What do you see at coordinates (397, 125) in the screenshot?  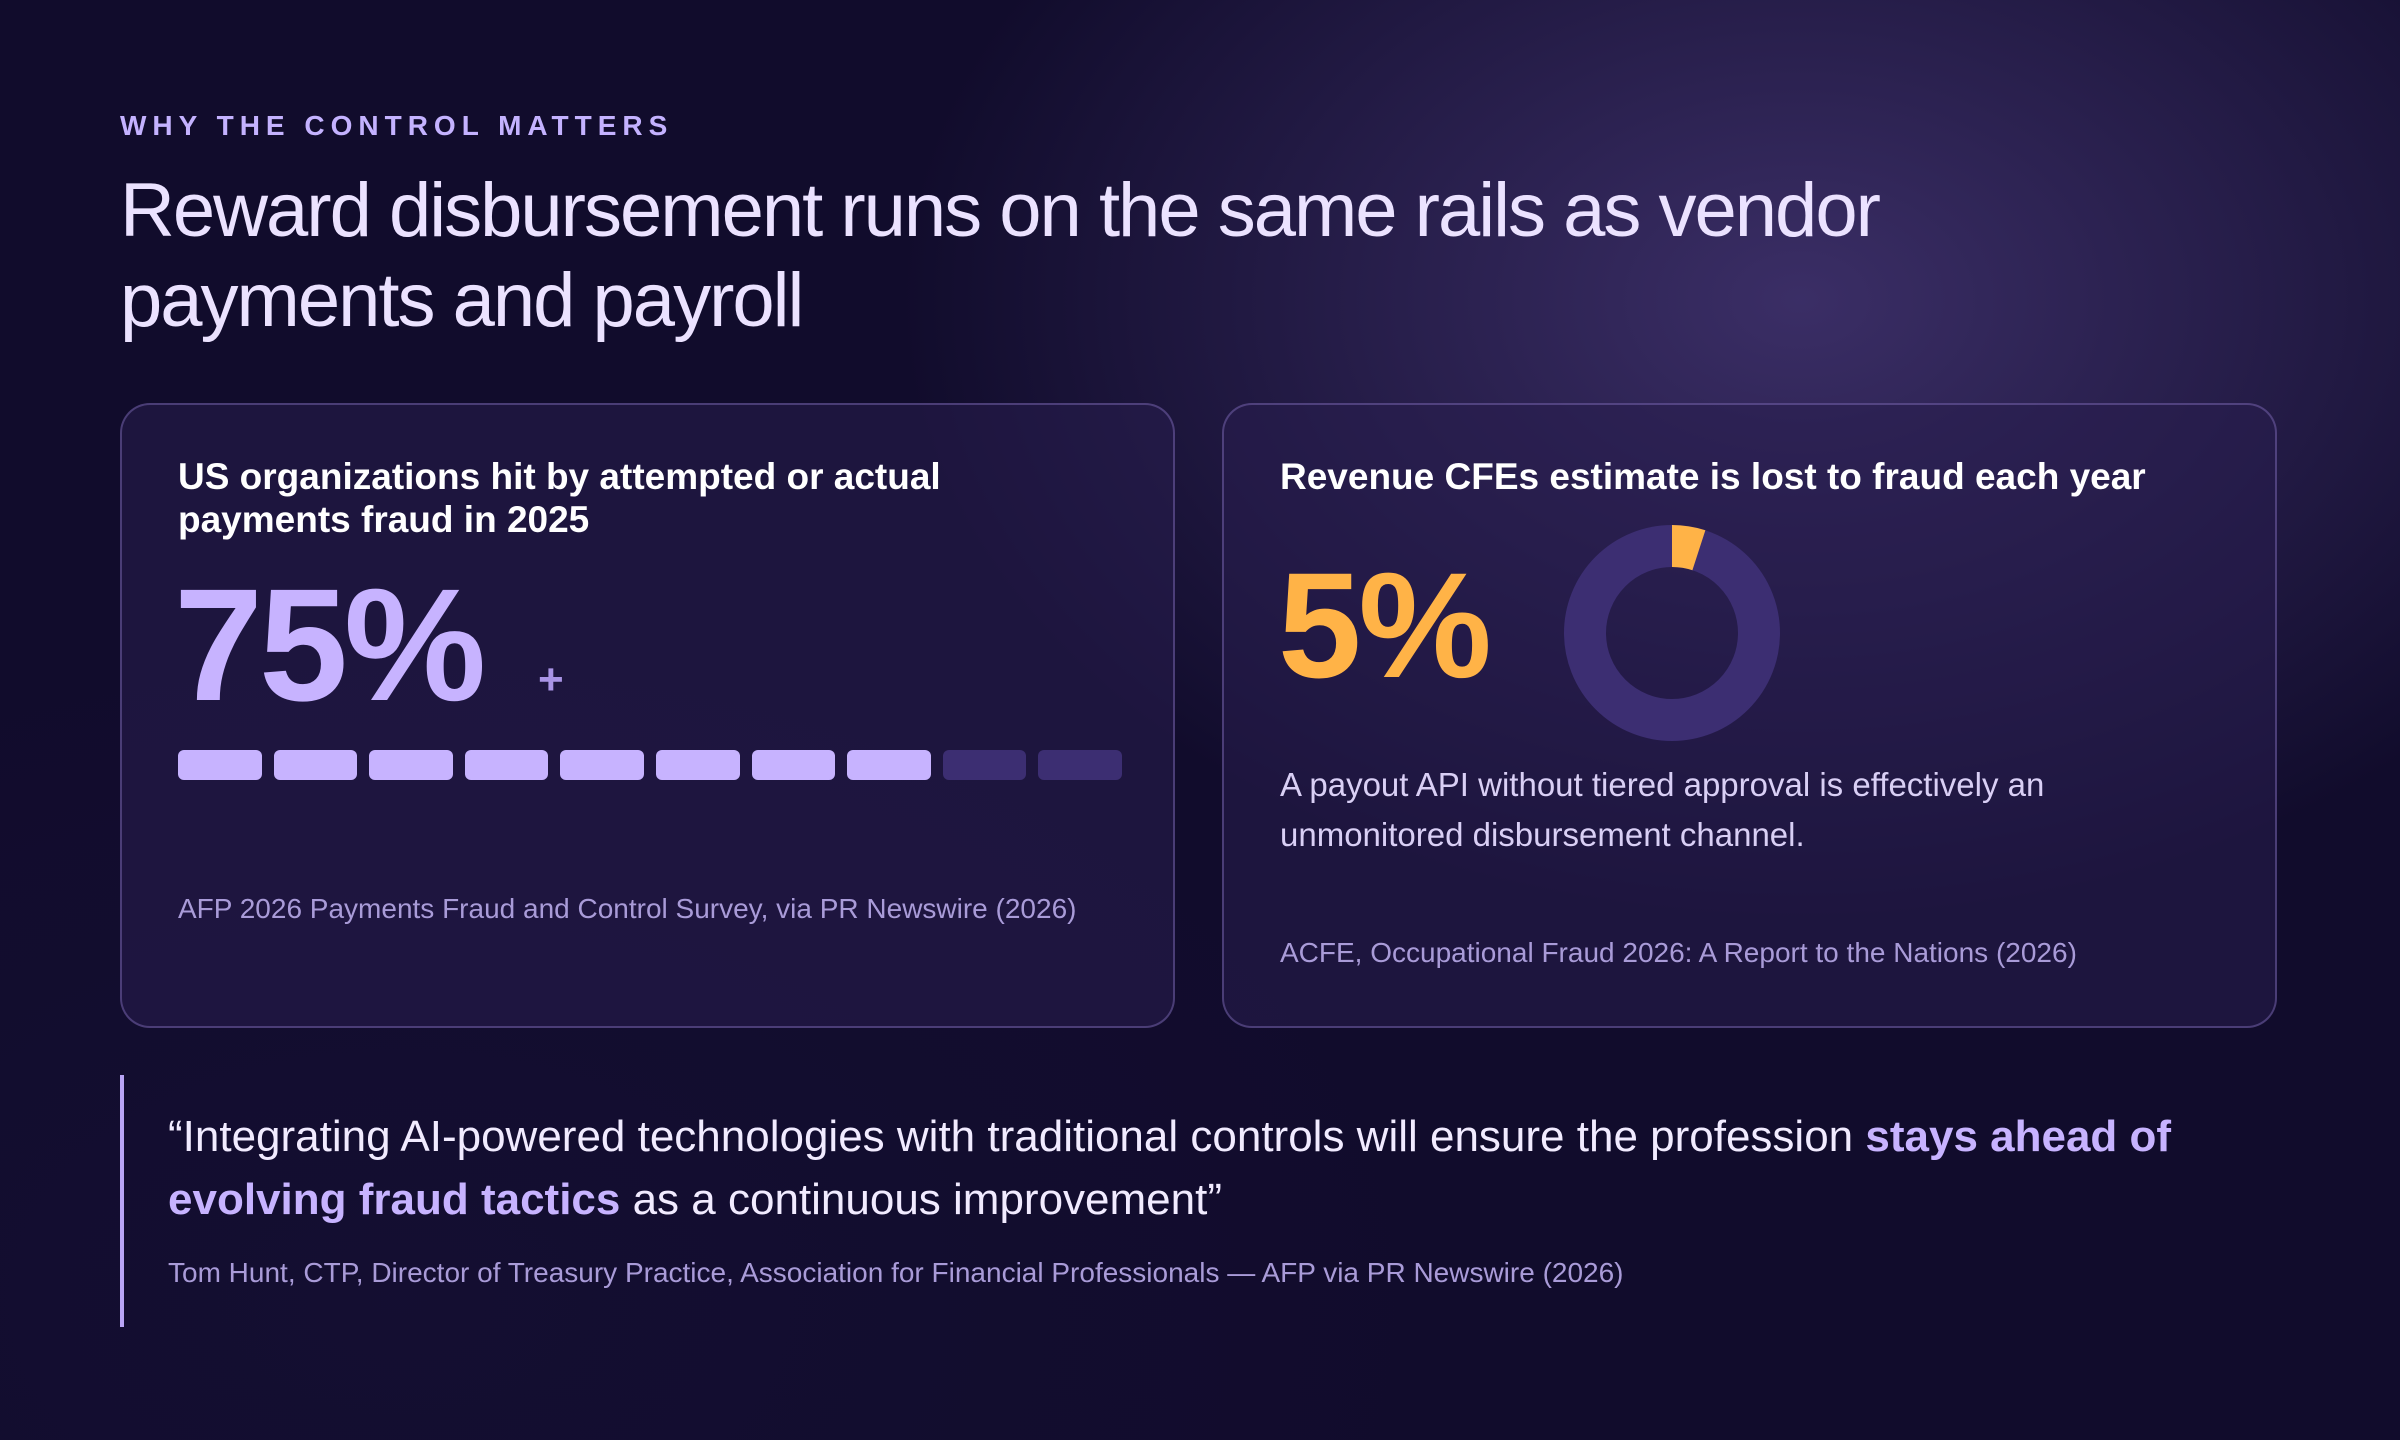 I see `section-eyebrow: WHY THE CONTROL MATTERS` at bounding box center [397, 125].